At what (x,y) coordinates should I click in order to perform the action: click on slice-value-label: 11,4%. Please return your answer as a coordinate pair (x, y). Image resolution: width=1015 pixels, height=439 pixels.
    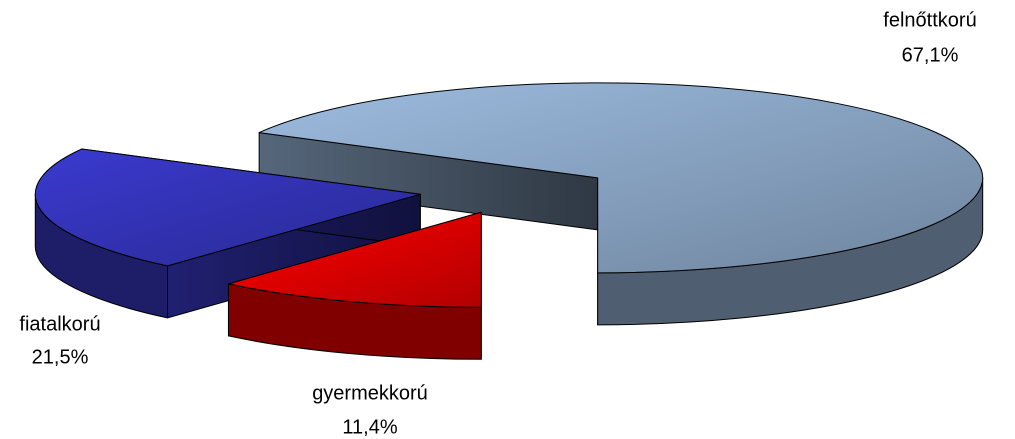
    Looking at the image, I should click on (369, 427).